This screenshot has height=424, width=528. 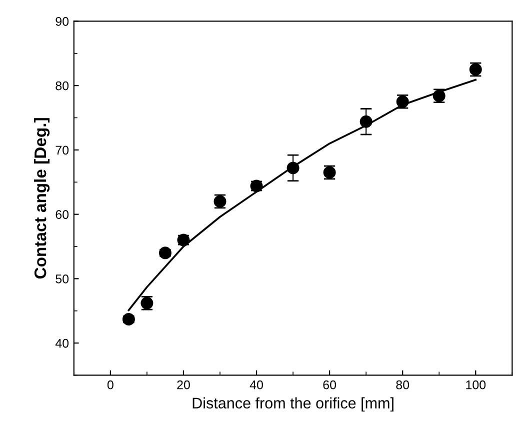 I want to click on x-tick-label: 40, so click(x=256, y=385).